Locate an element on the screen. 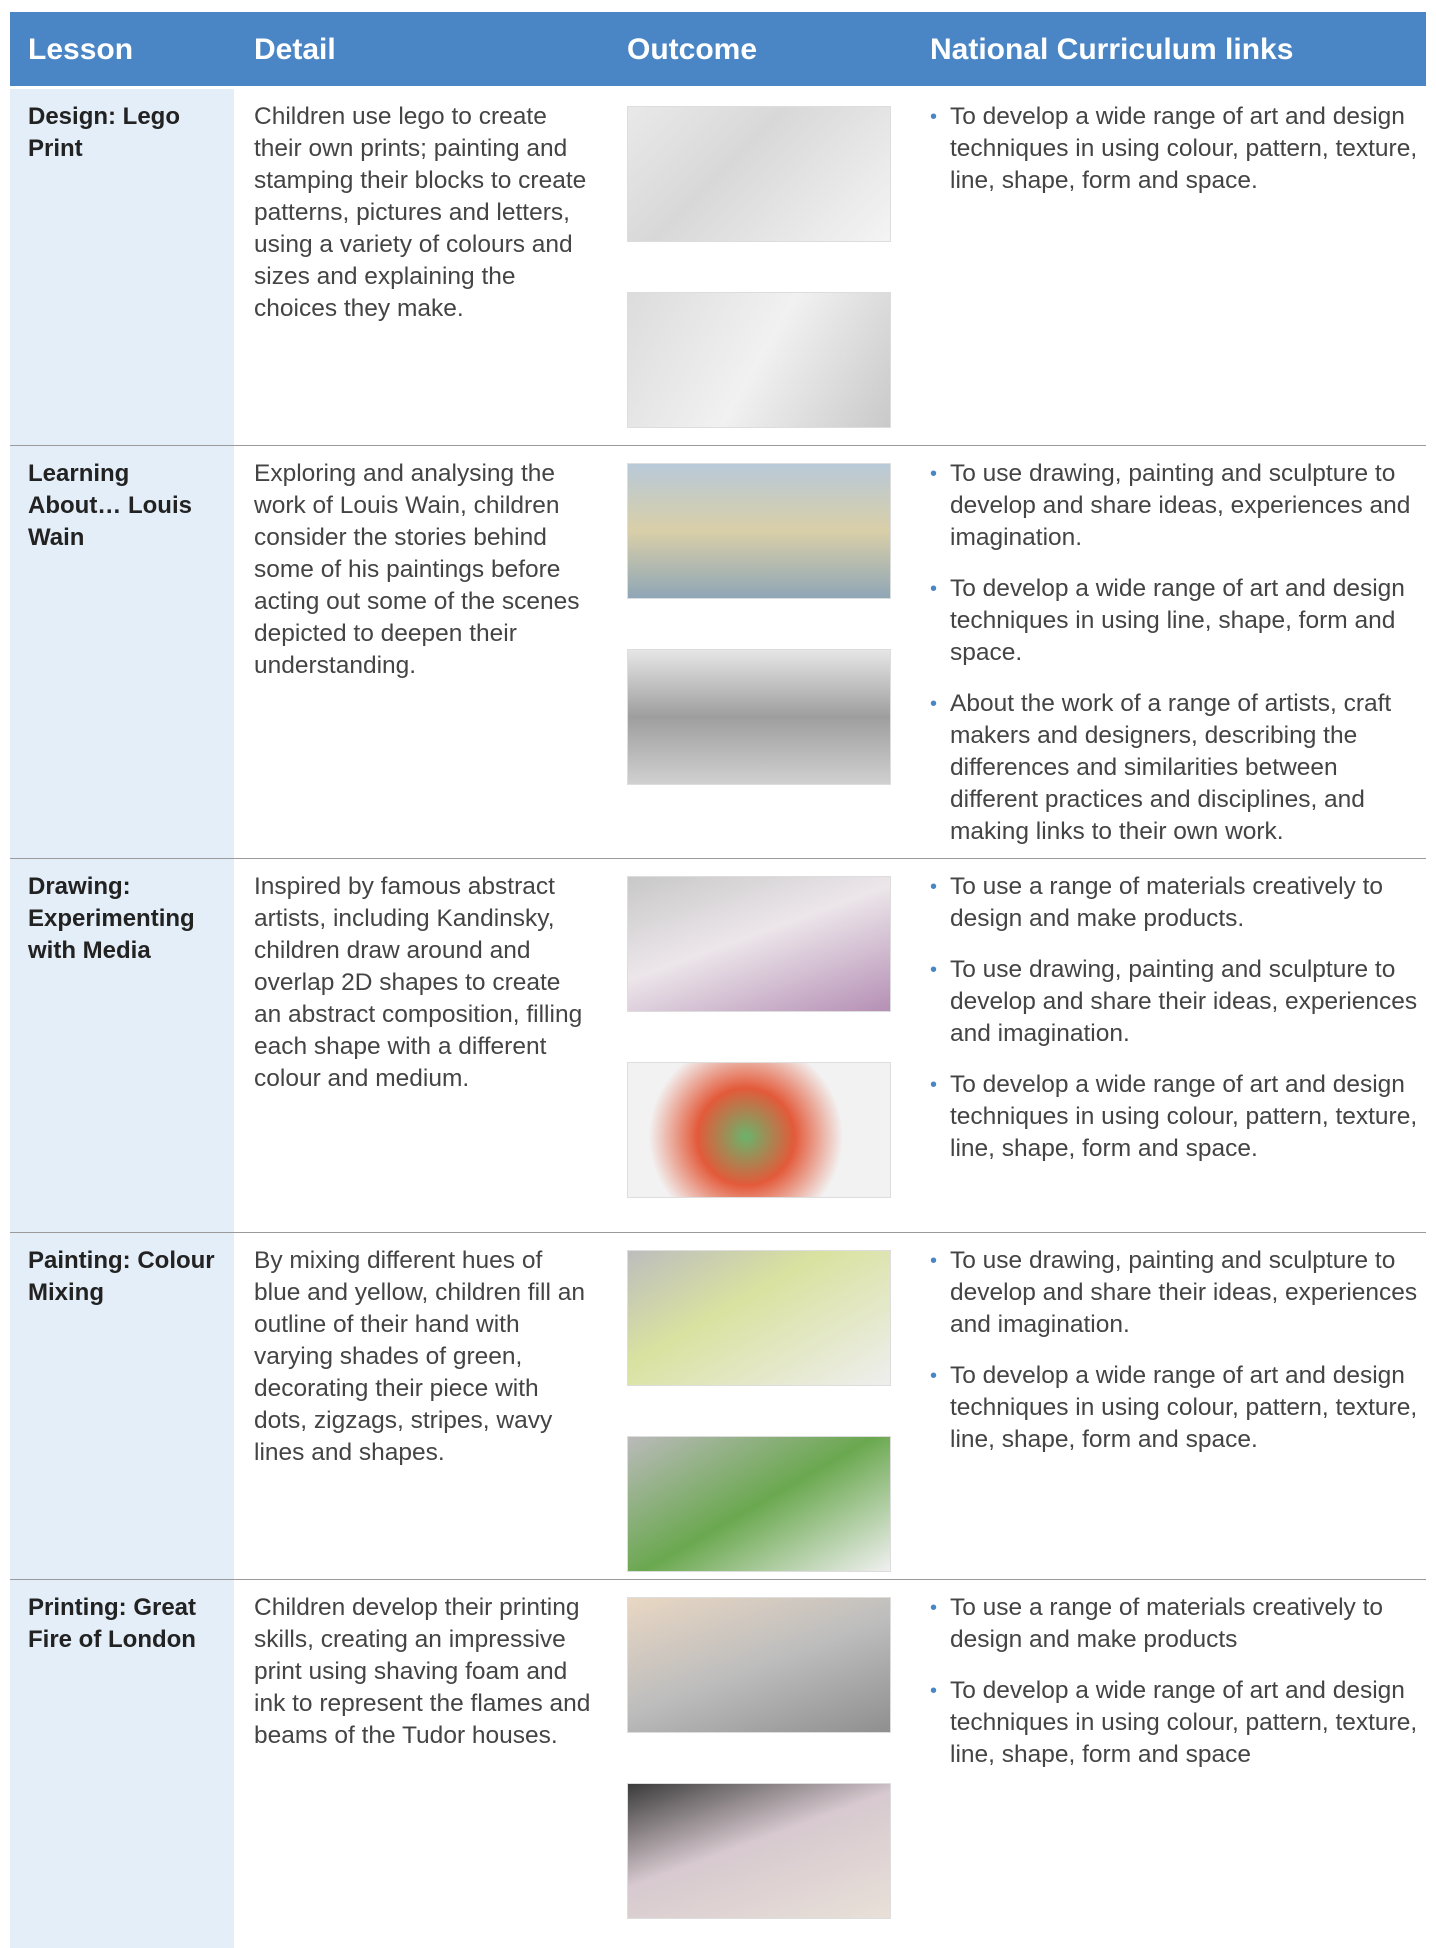  lesson-title: Painting: Colour Mixing is located at coordinates (121, 1276).